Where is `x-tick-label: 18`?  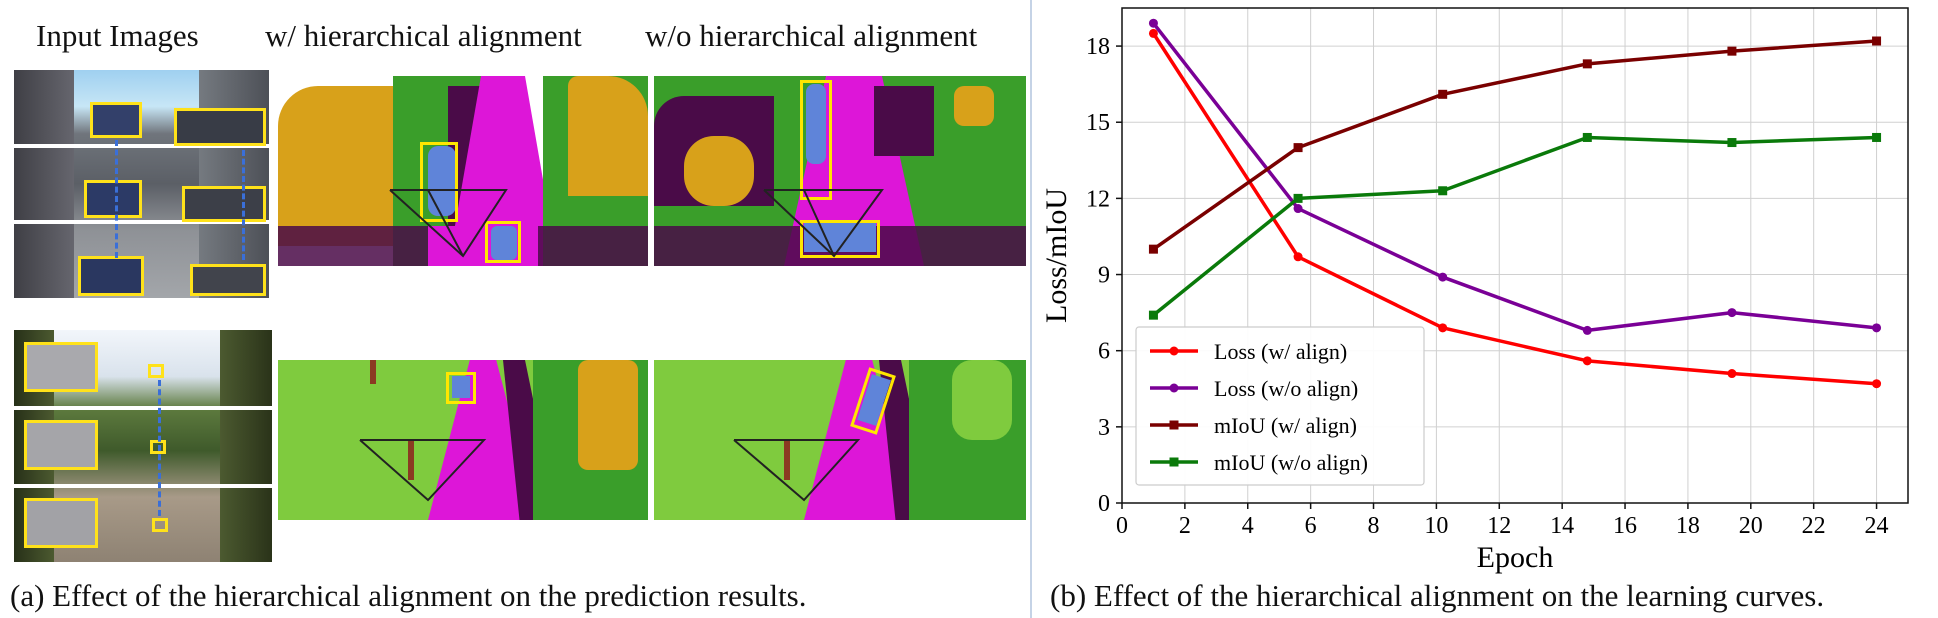
x-tick-label: 18 is located at coordinates (1688, 526).